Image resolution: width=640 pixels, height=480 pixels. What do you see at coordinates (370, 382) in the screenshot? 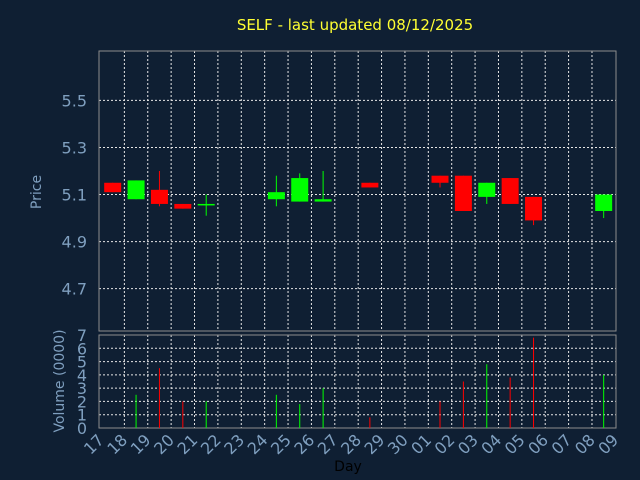
I see `volume-bars` at bounding box center [370, 382].